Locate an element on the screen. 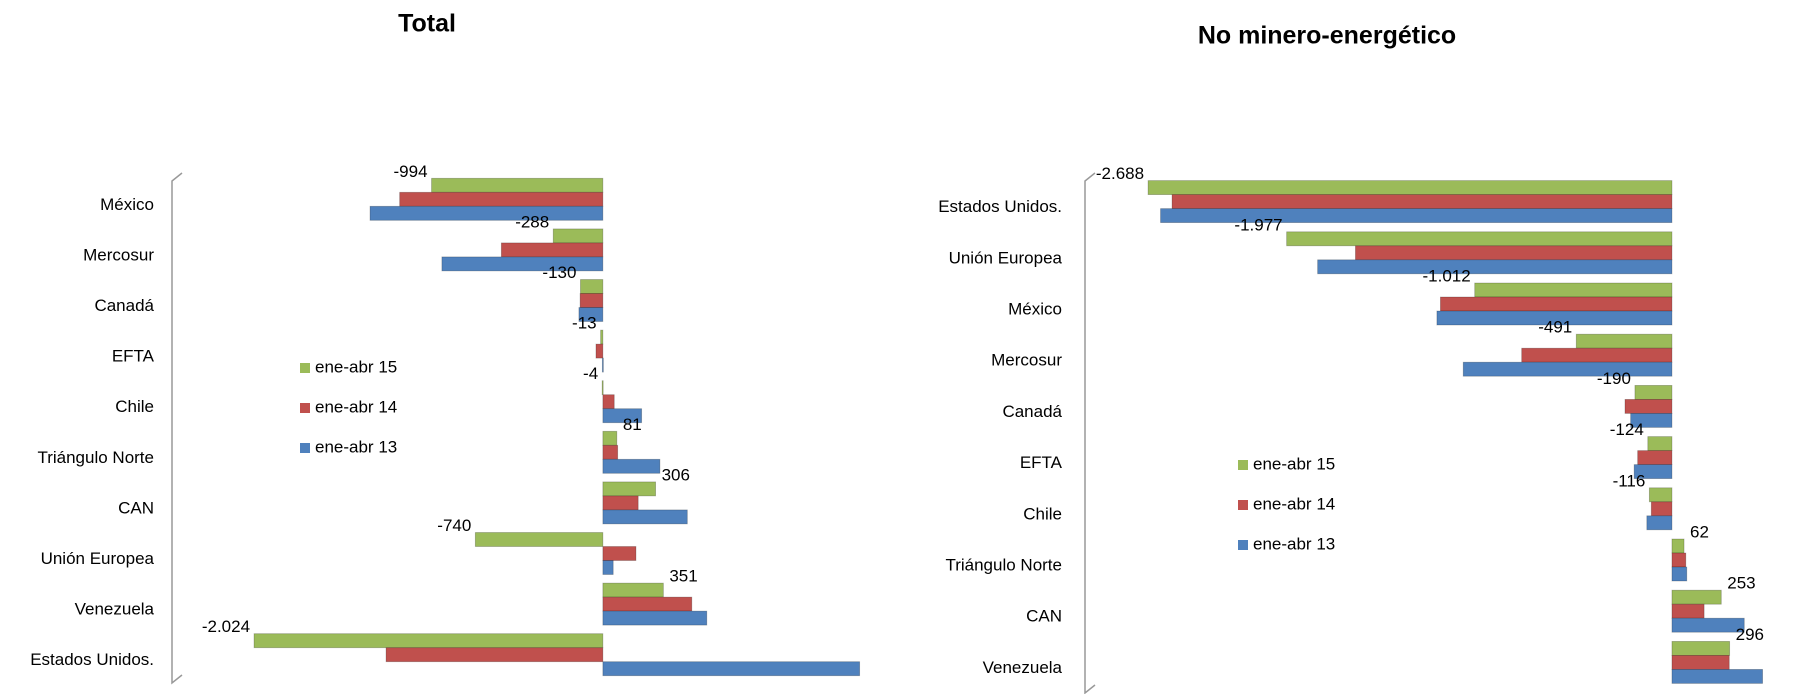 The height and width of the screenshot is (694, 1793). category-label: Canadá is located at coordinates (1032, 411).